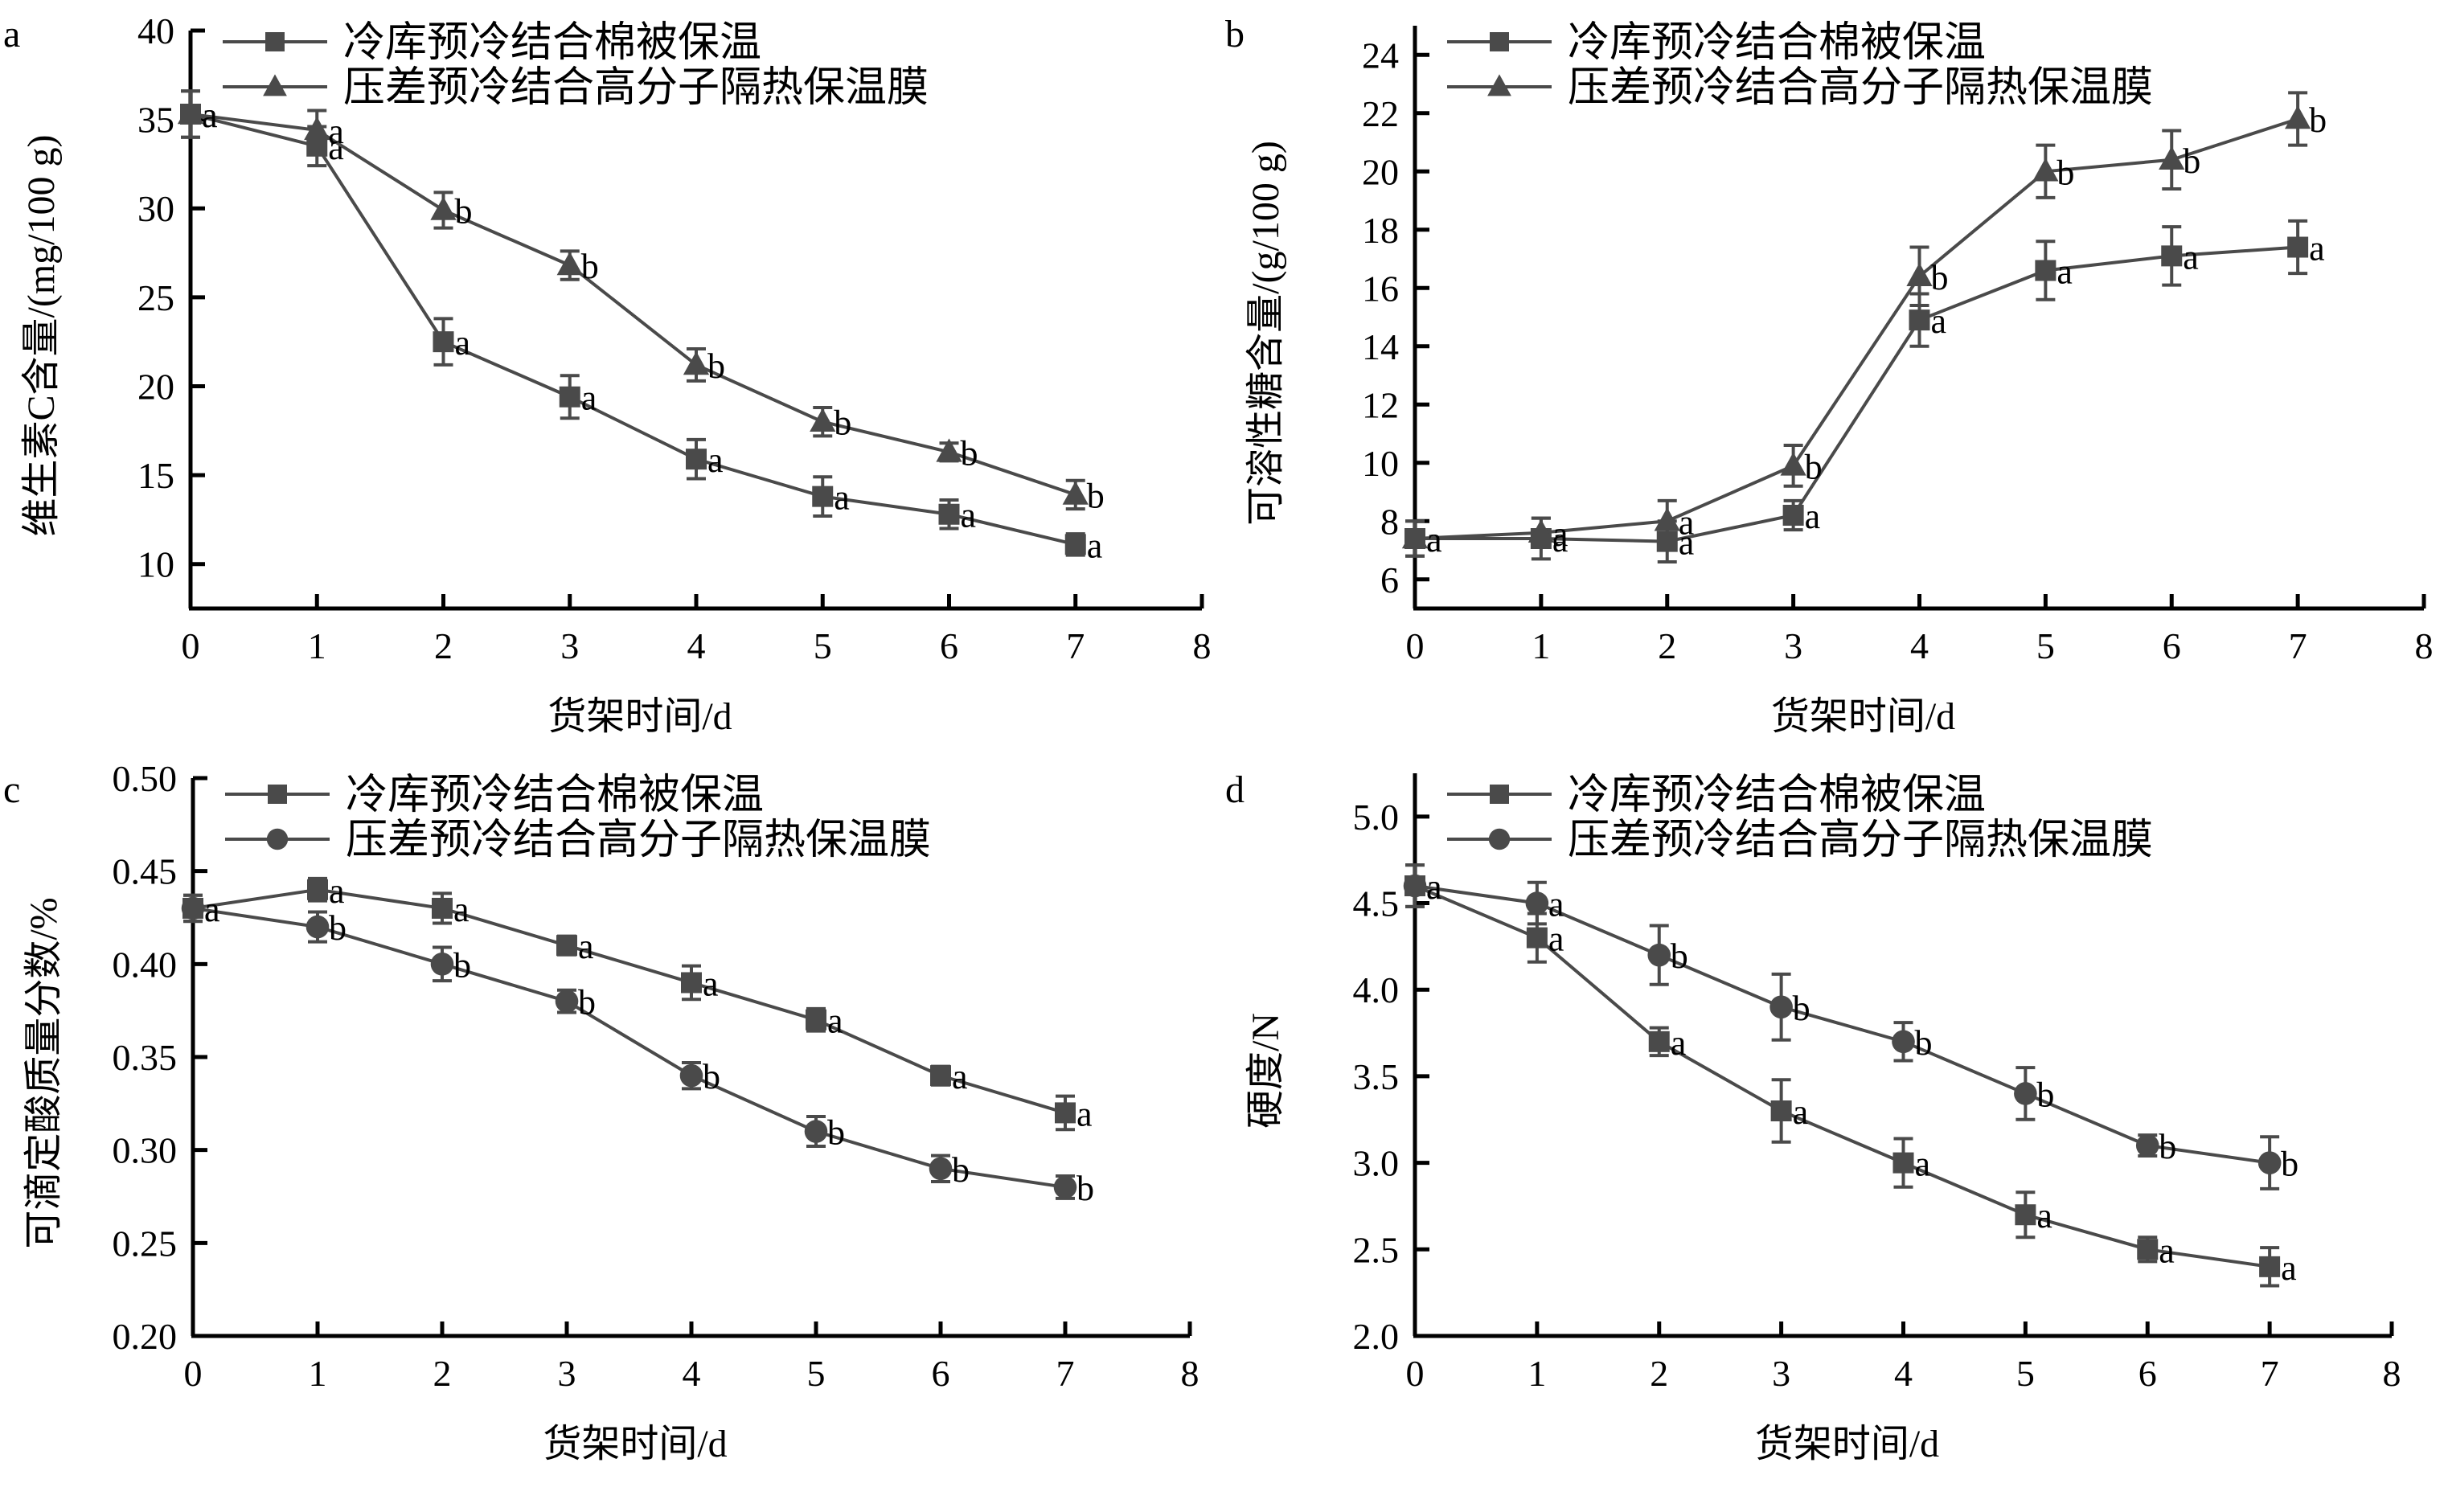 The width and height of the screenshot is (2444, 1512). Describe the element at coordinates (1202, 645) in the screenshot. I see `chart-a-x-tick-label: 8` at that location.